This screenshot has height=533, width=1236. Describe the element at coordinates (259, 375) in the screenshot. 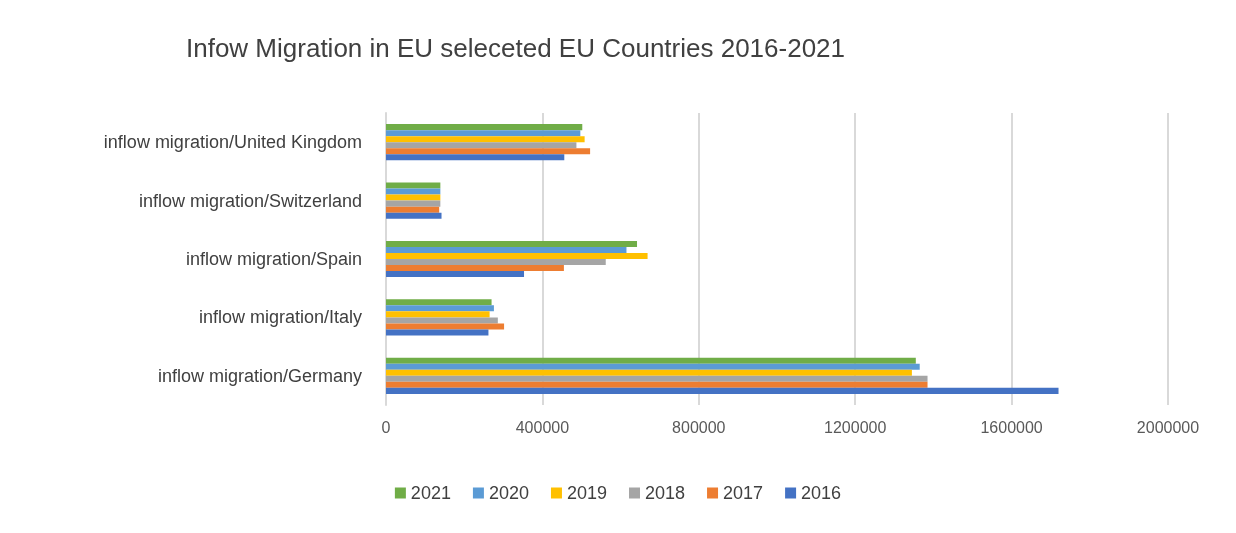

I see `y-tick-label: inflow migration/Germany` at that location.